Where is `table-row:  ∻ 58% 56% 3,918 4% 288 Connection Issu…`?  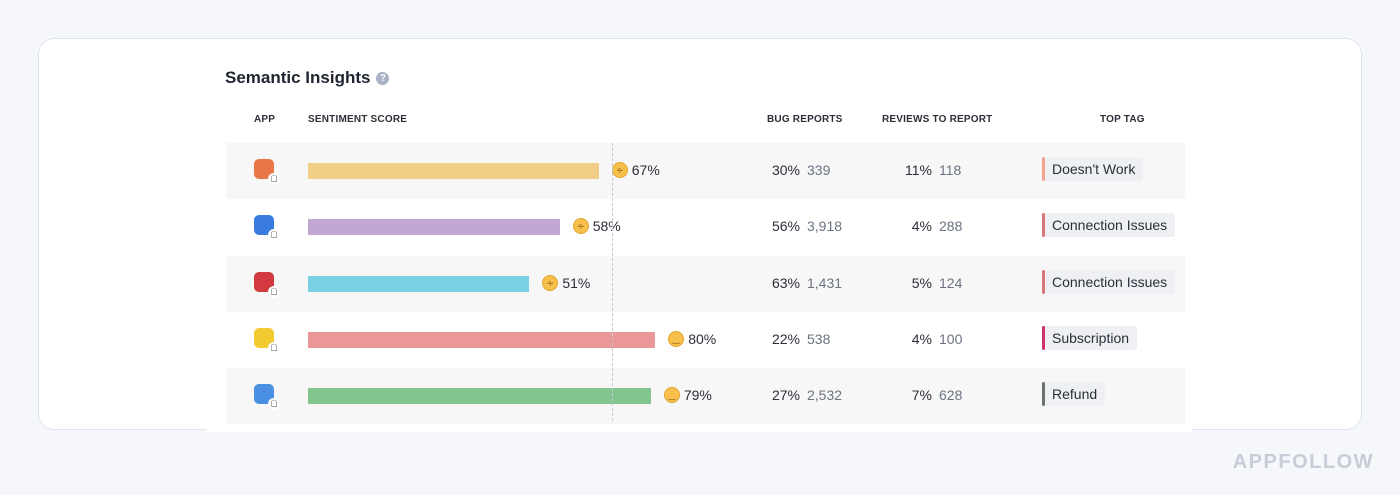 table-row:  ∻ 58% 56% 3,918 4% 288 Connection Issu… is located at coordinates (705, 227).